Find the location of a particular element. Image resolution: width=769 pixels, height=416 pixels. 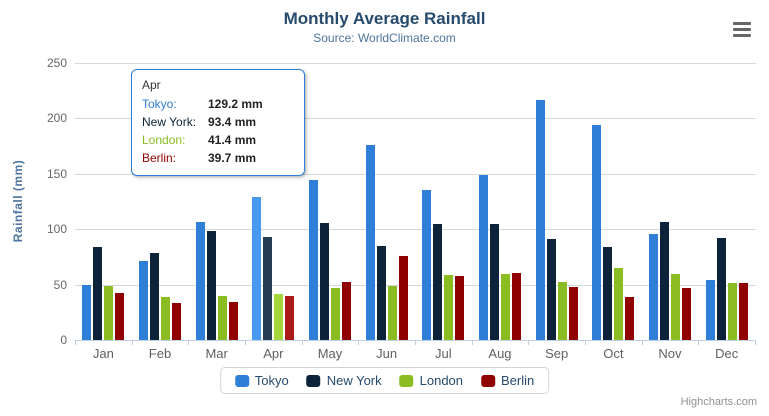

bar-new-york-mar is located at coordinates (211, 285).